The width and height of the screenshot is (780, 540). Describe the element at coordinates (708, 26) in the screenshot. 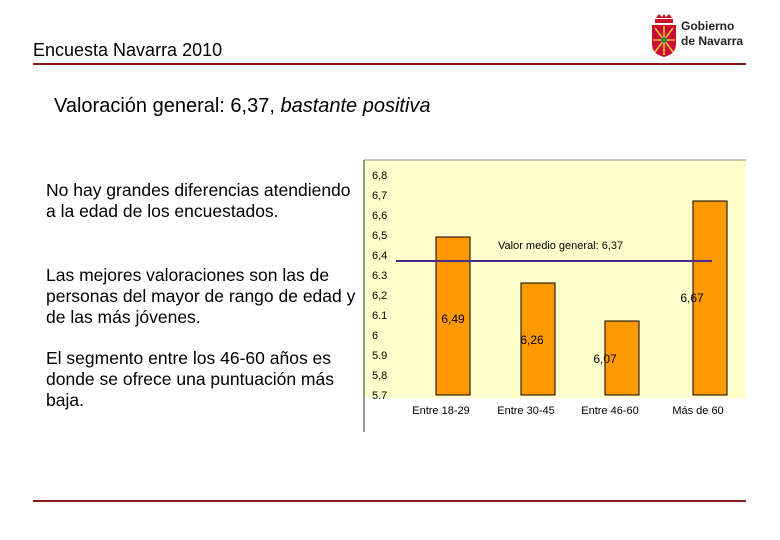

I see `logo-text-line1: Gobierno` at that location.